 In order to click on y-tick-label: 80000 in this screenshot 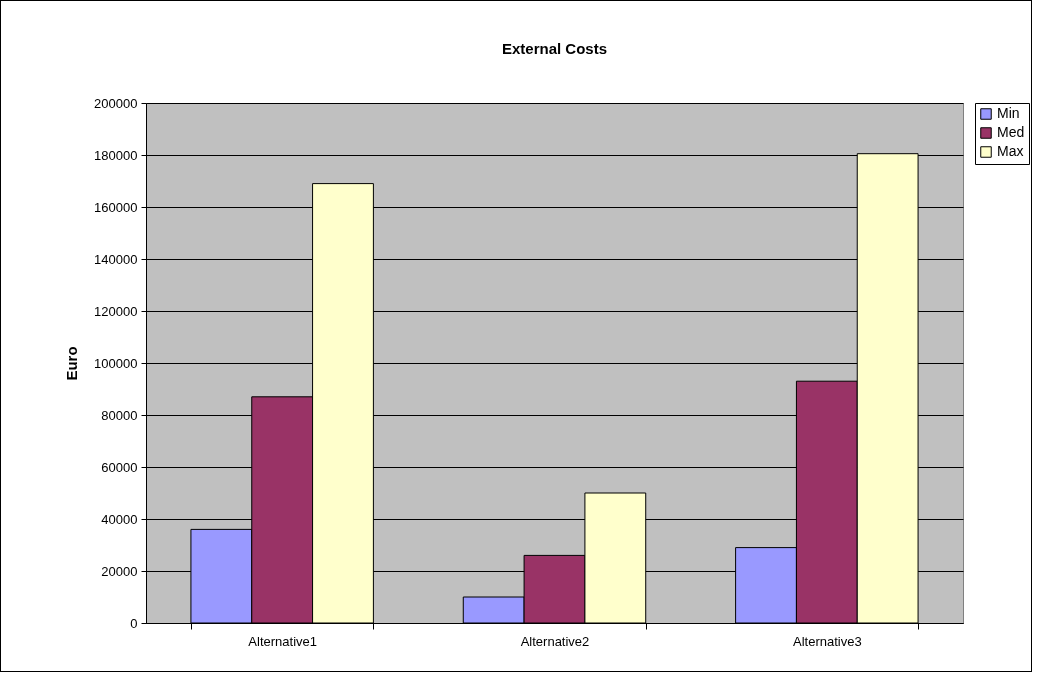, I will do `click(119, 415)`.